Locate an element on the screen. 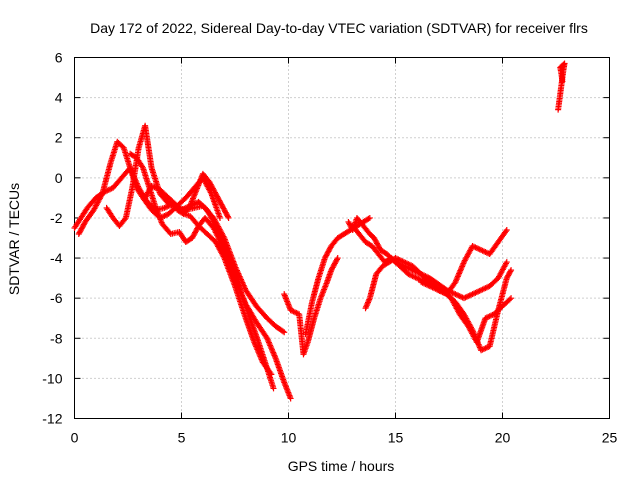 The image size is (640, 480). y-tick-label: 0 is located at coordinates (59, 178).